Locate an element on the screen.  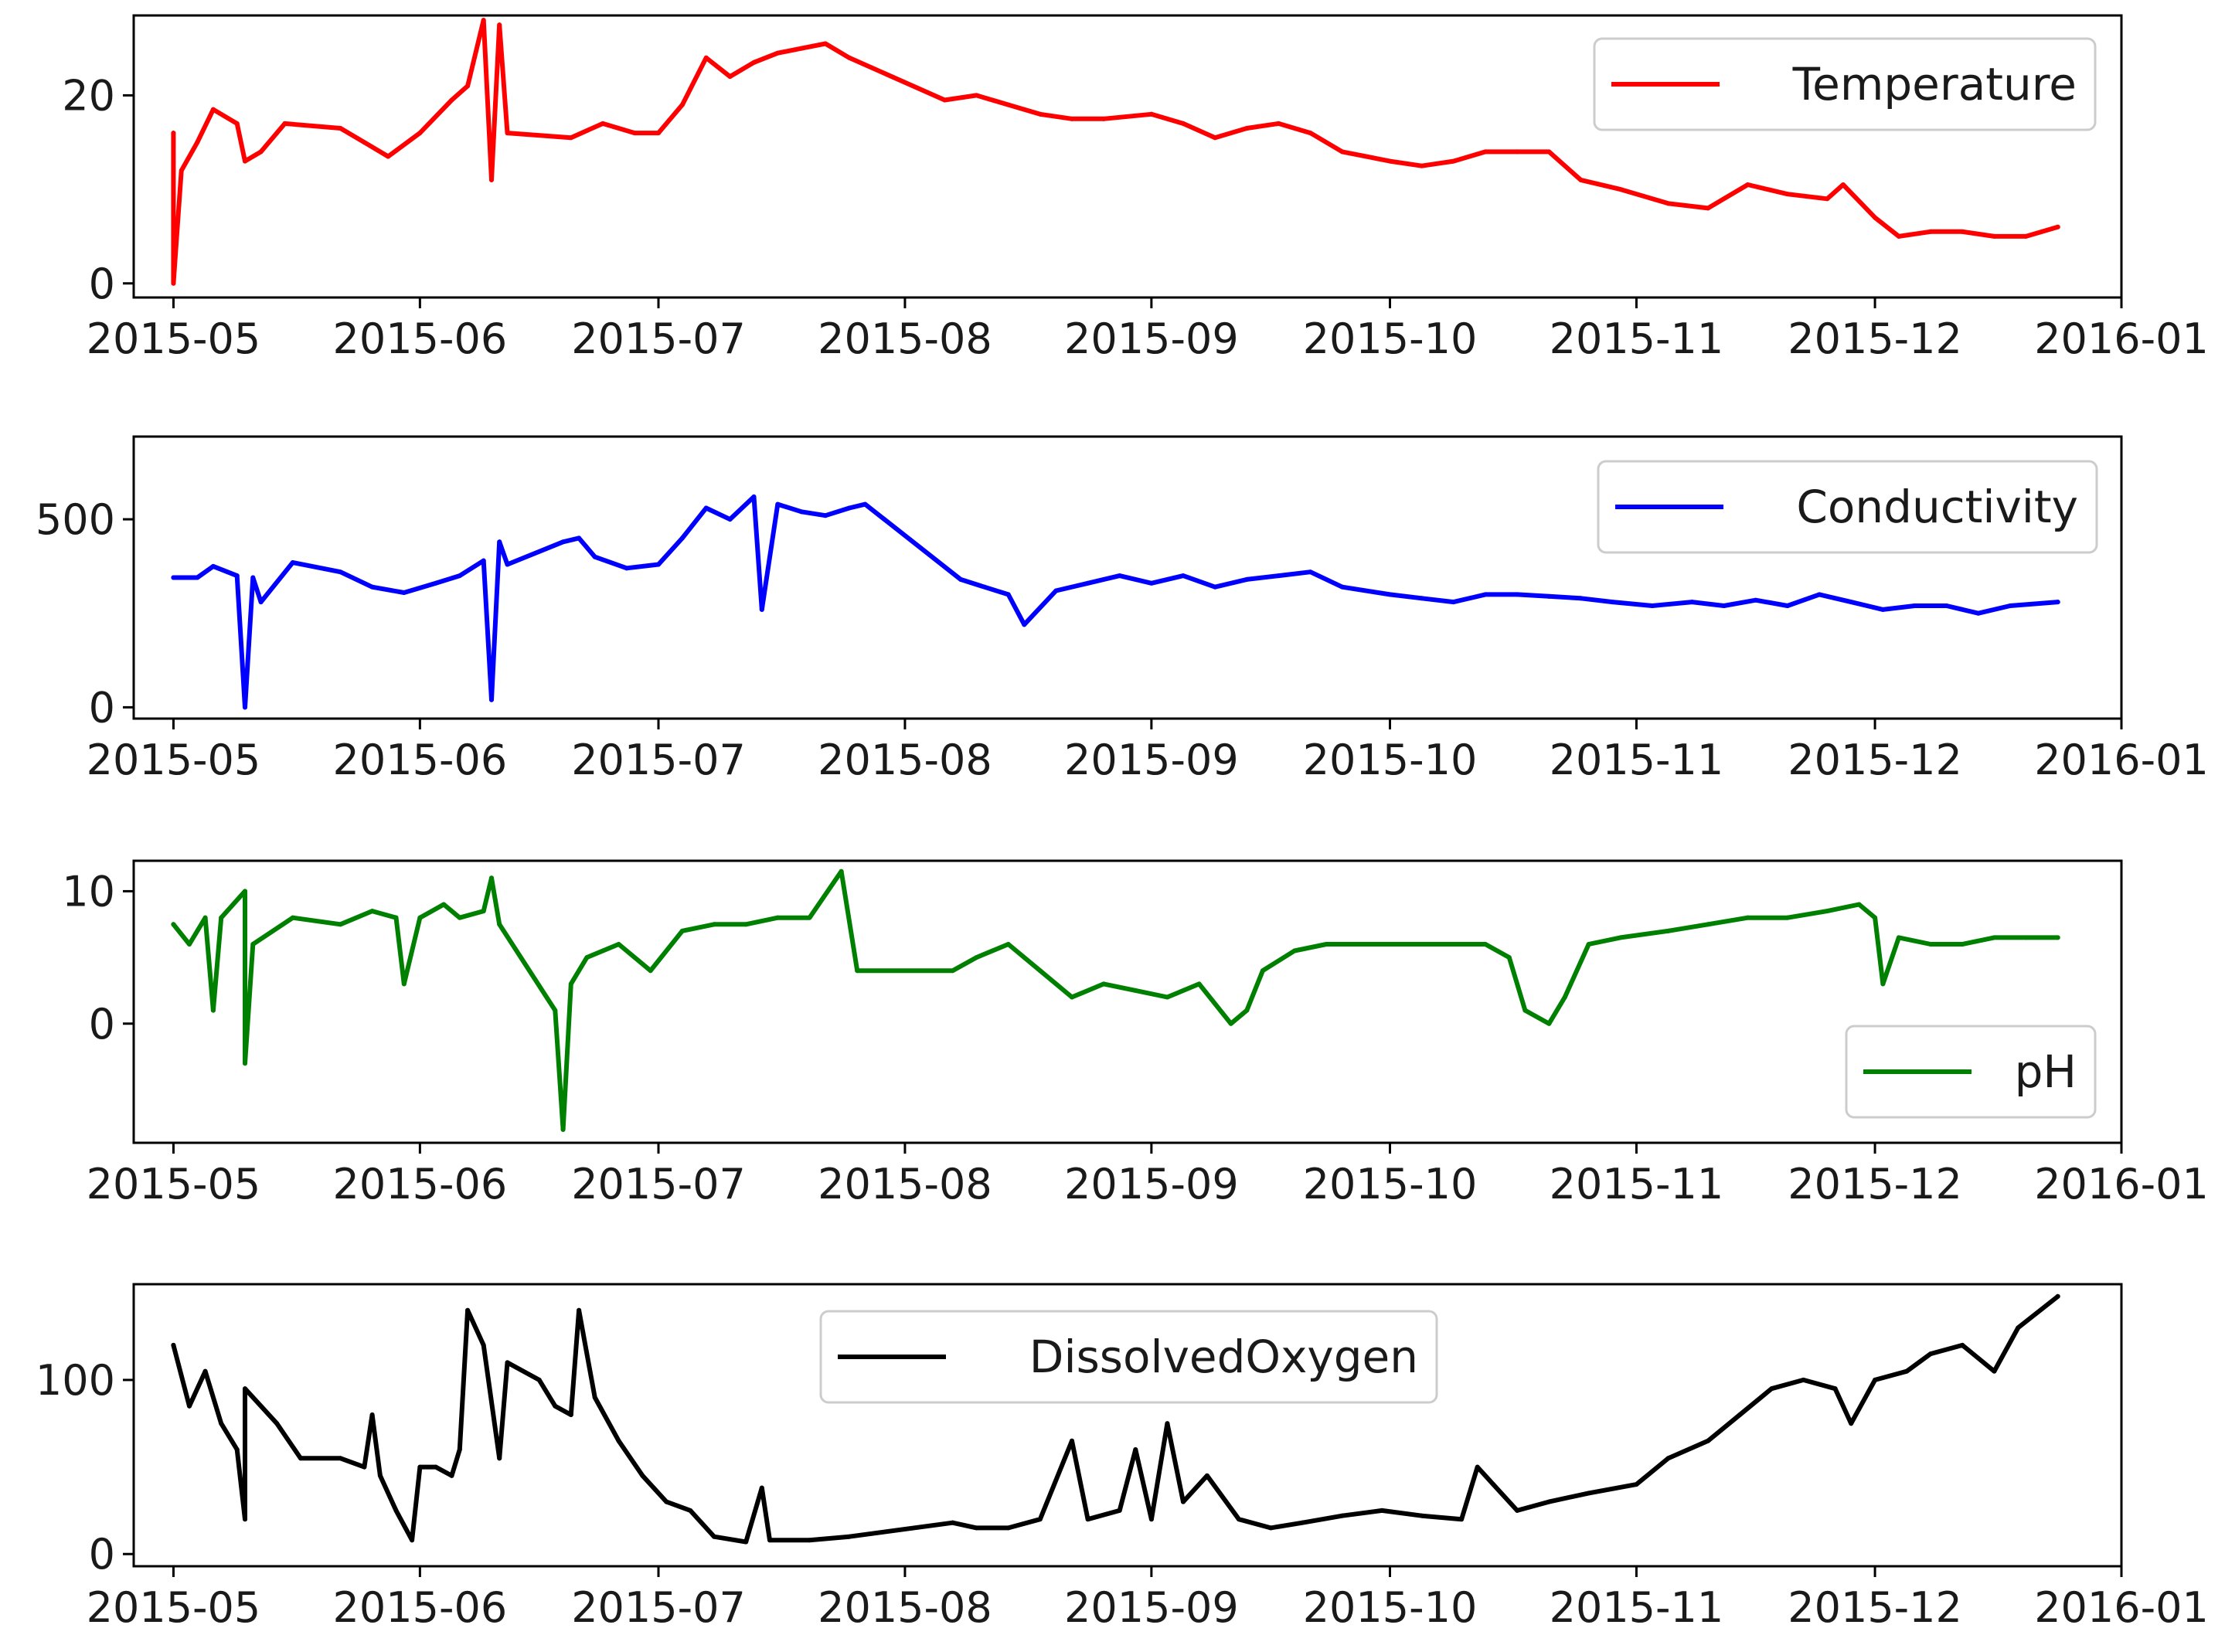
legend-label: DissolvedOxygen is located at coordinates (1223, 1357).